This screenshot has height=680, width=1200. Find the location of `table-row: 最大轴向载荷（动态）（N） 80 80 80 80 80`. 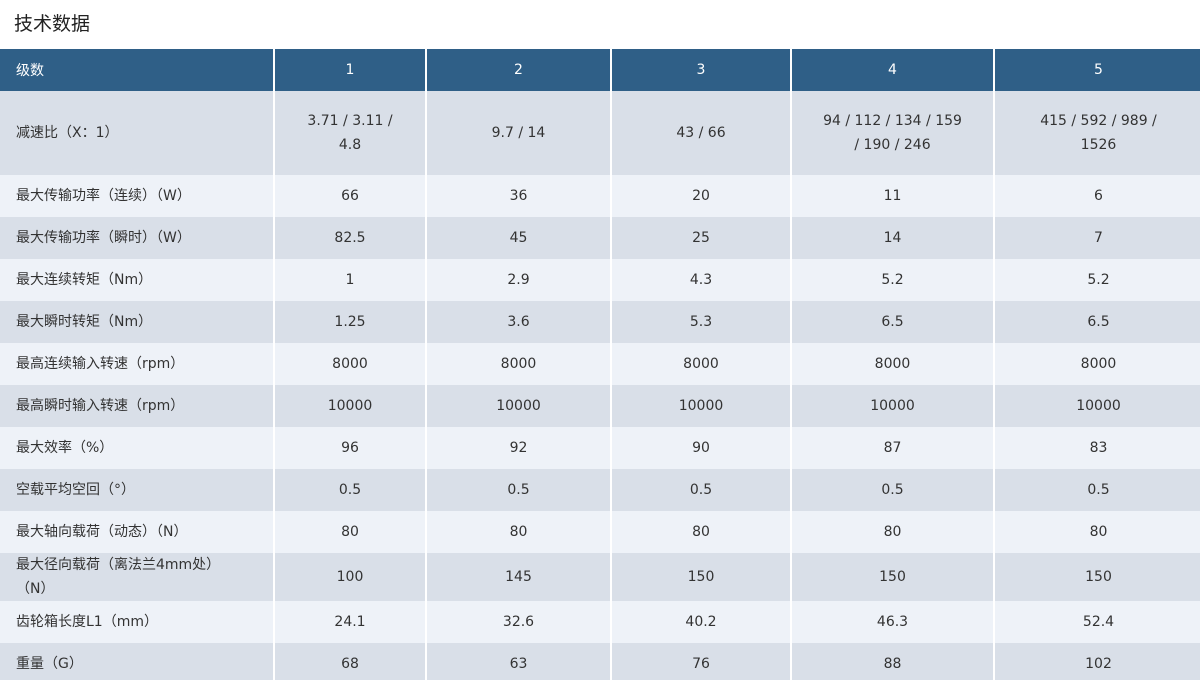

table-row: 最大轴向载荷（动态）（N） 80 80 80 80 80 is located at coordinates (600, 532).